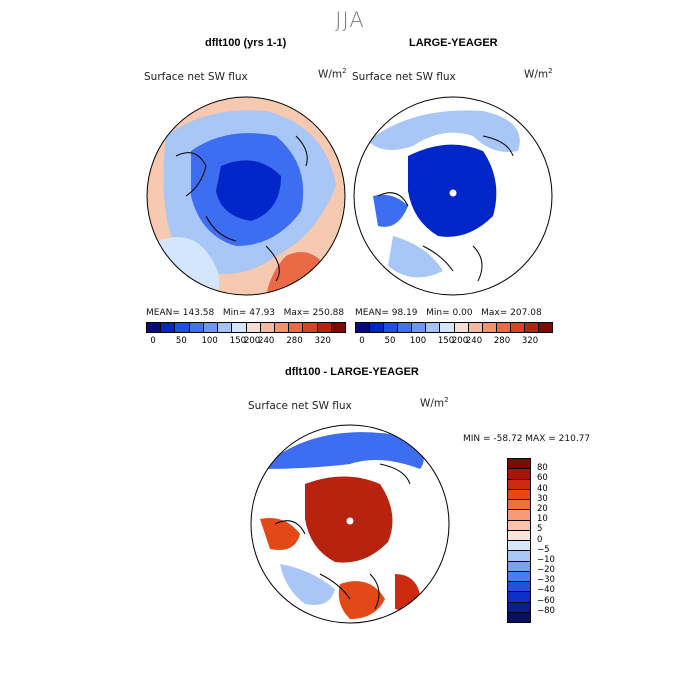 The width and height of the screenshot is (700, 700). I want to click on colorbar-tick-label: −10, so click(546, 559).